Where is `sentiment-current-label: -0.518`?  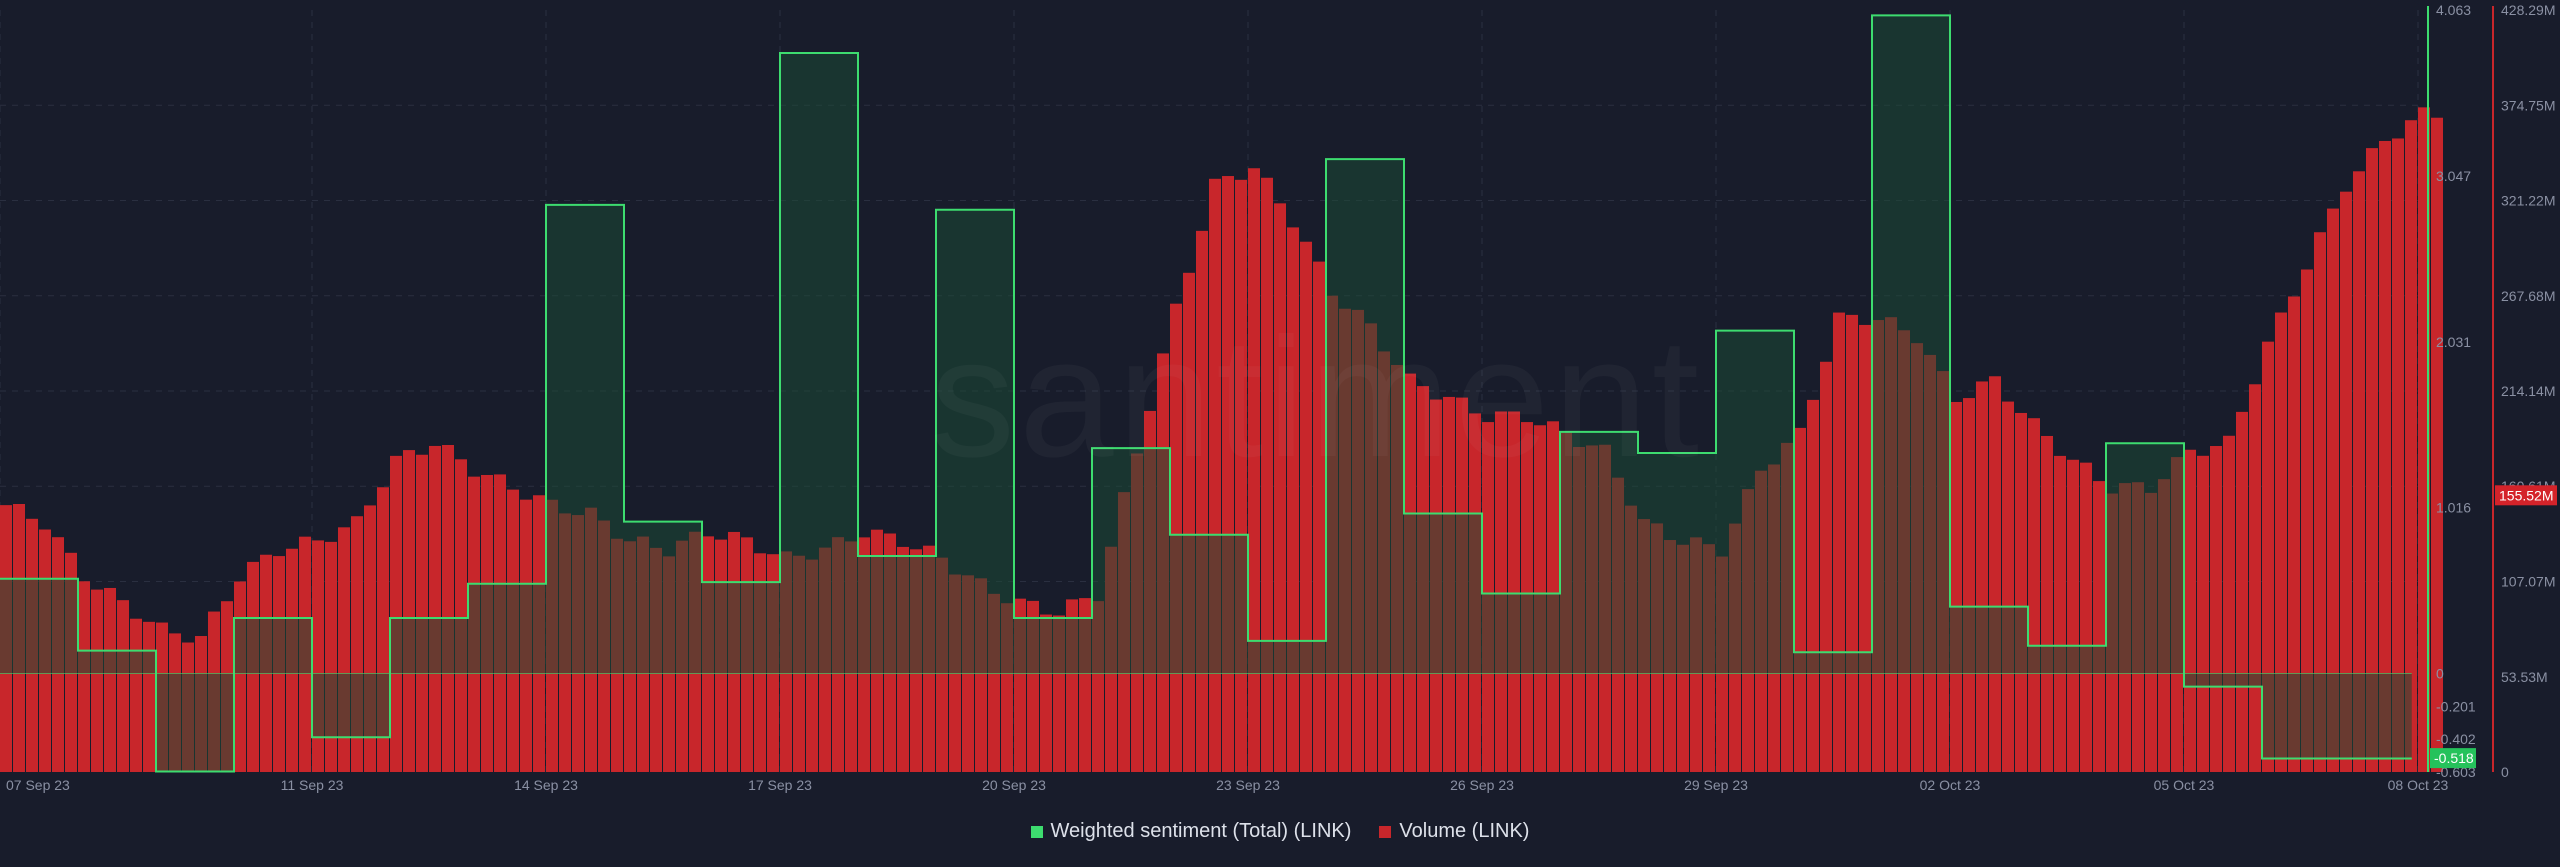 sentiment-current-label: -0.518 is located at coordinates (2454, 758).